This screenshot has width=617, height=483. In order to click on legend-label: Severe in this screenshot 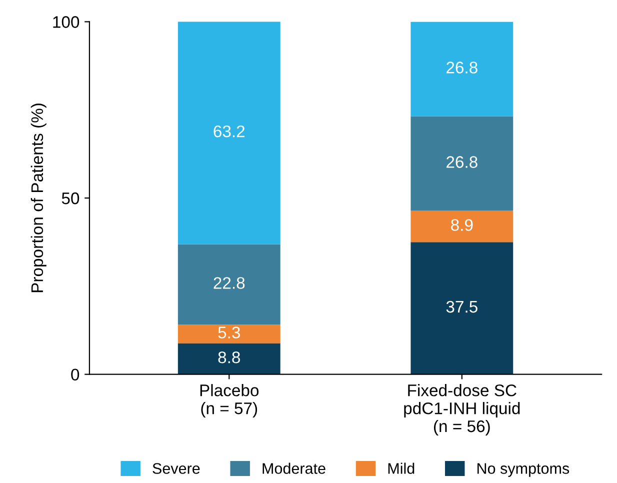, I will do `click(176, 468)`.